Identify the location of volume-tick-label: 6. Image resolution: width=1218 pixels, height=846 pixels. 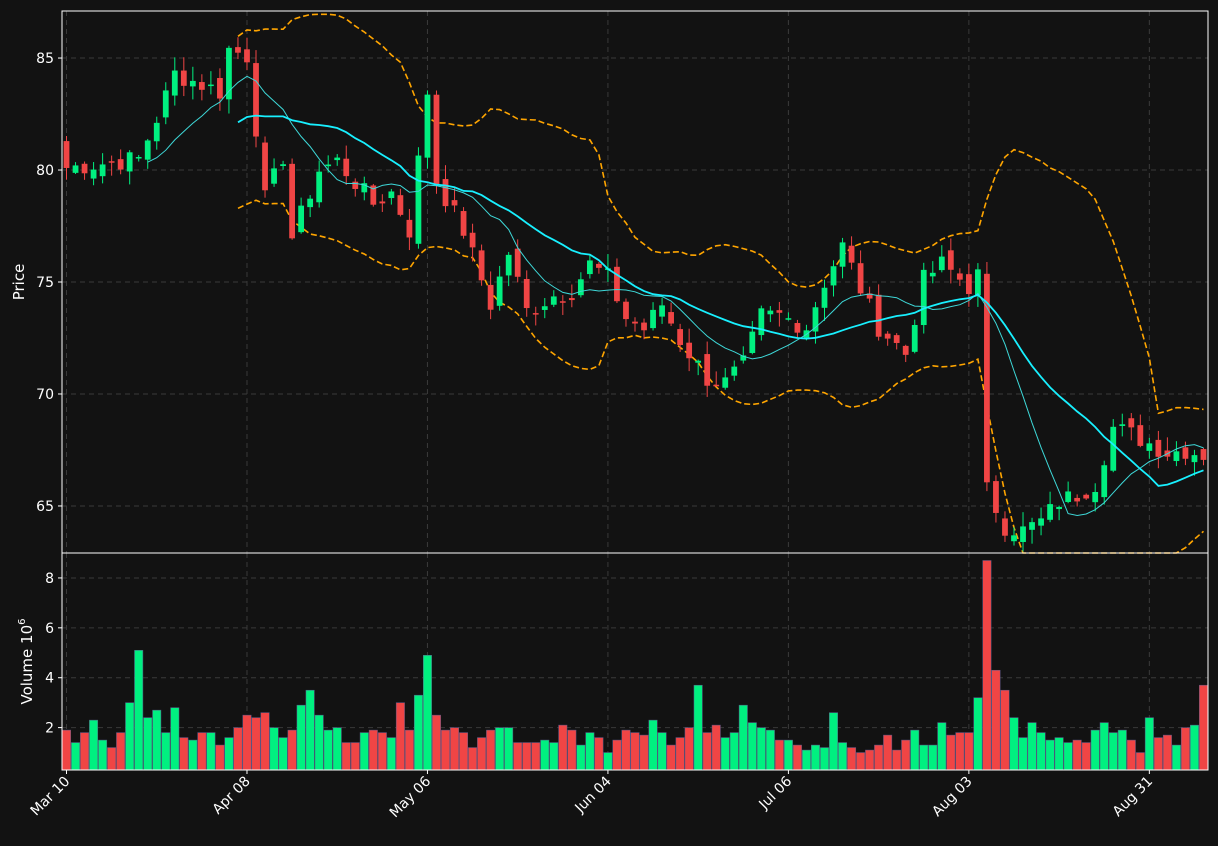
(49, 629).